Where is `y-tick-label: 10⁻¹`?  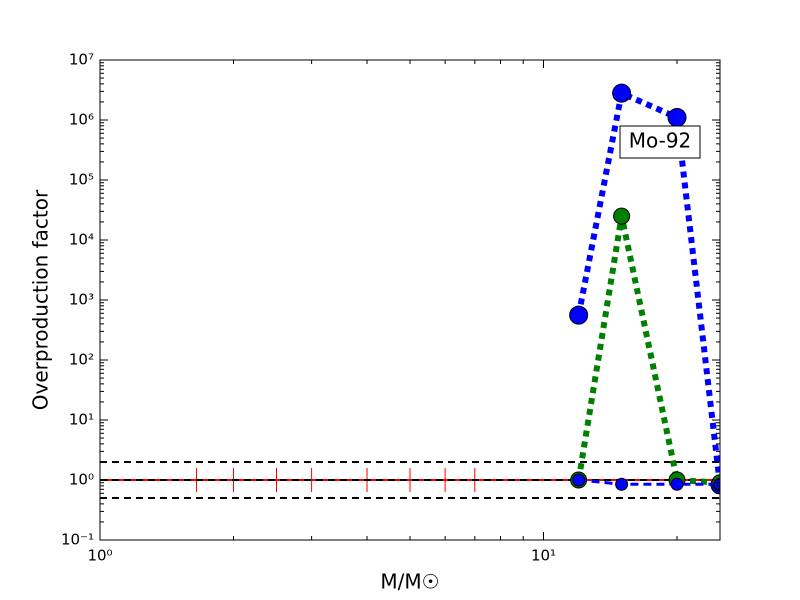
y-tick-label: 10⁻¹ is located at coordinates (77, 540).